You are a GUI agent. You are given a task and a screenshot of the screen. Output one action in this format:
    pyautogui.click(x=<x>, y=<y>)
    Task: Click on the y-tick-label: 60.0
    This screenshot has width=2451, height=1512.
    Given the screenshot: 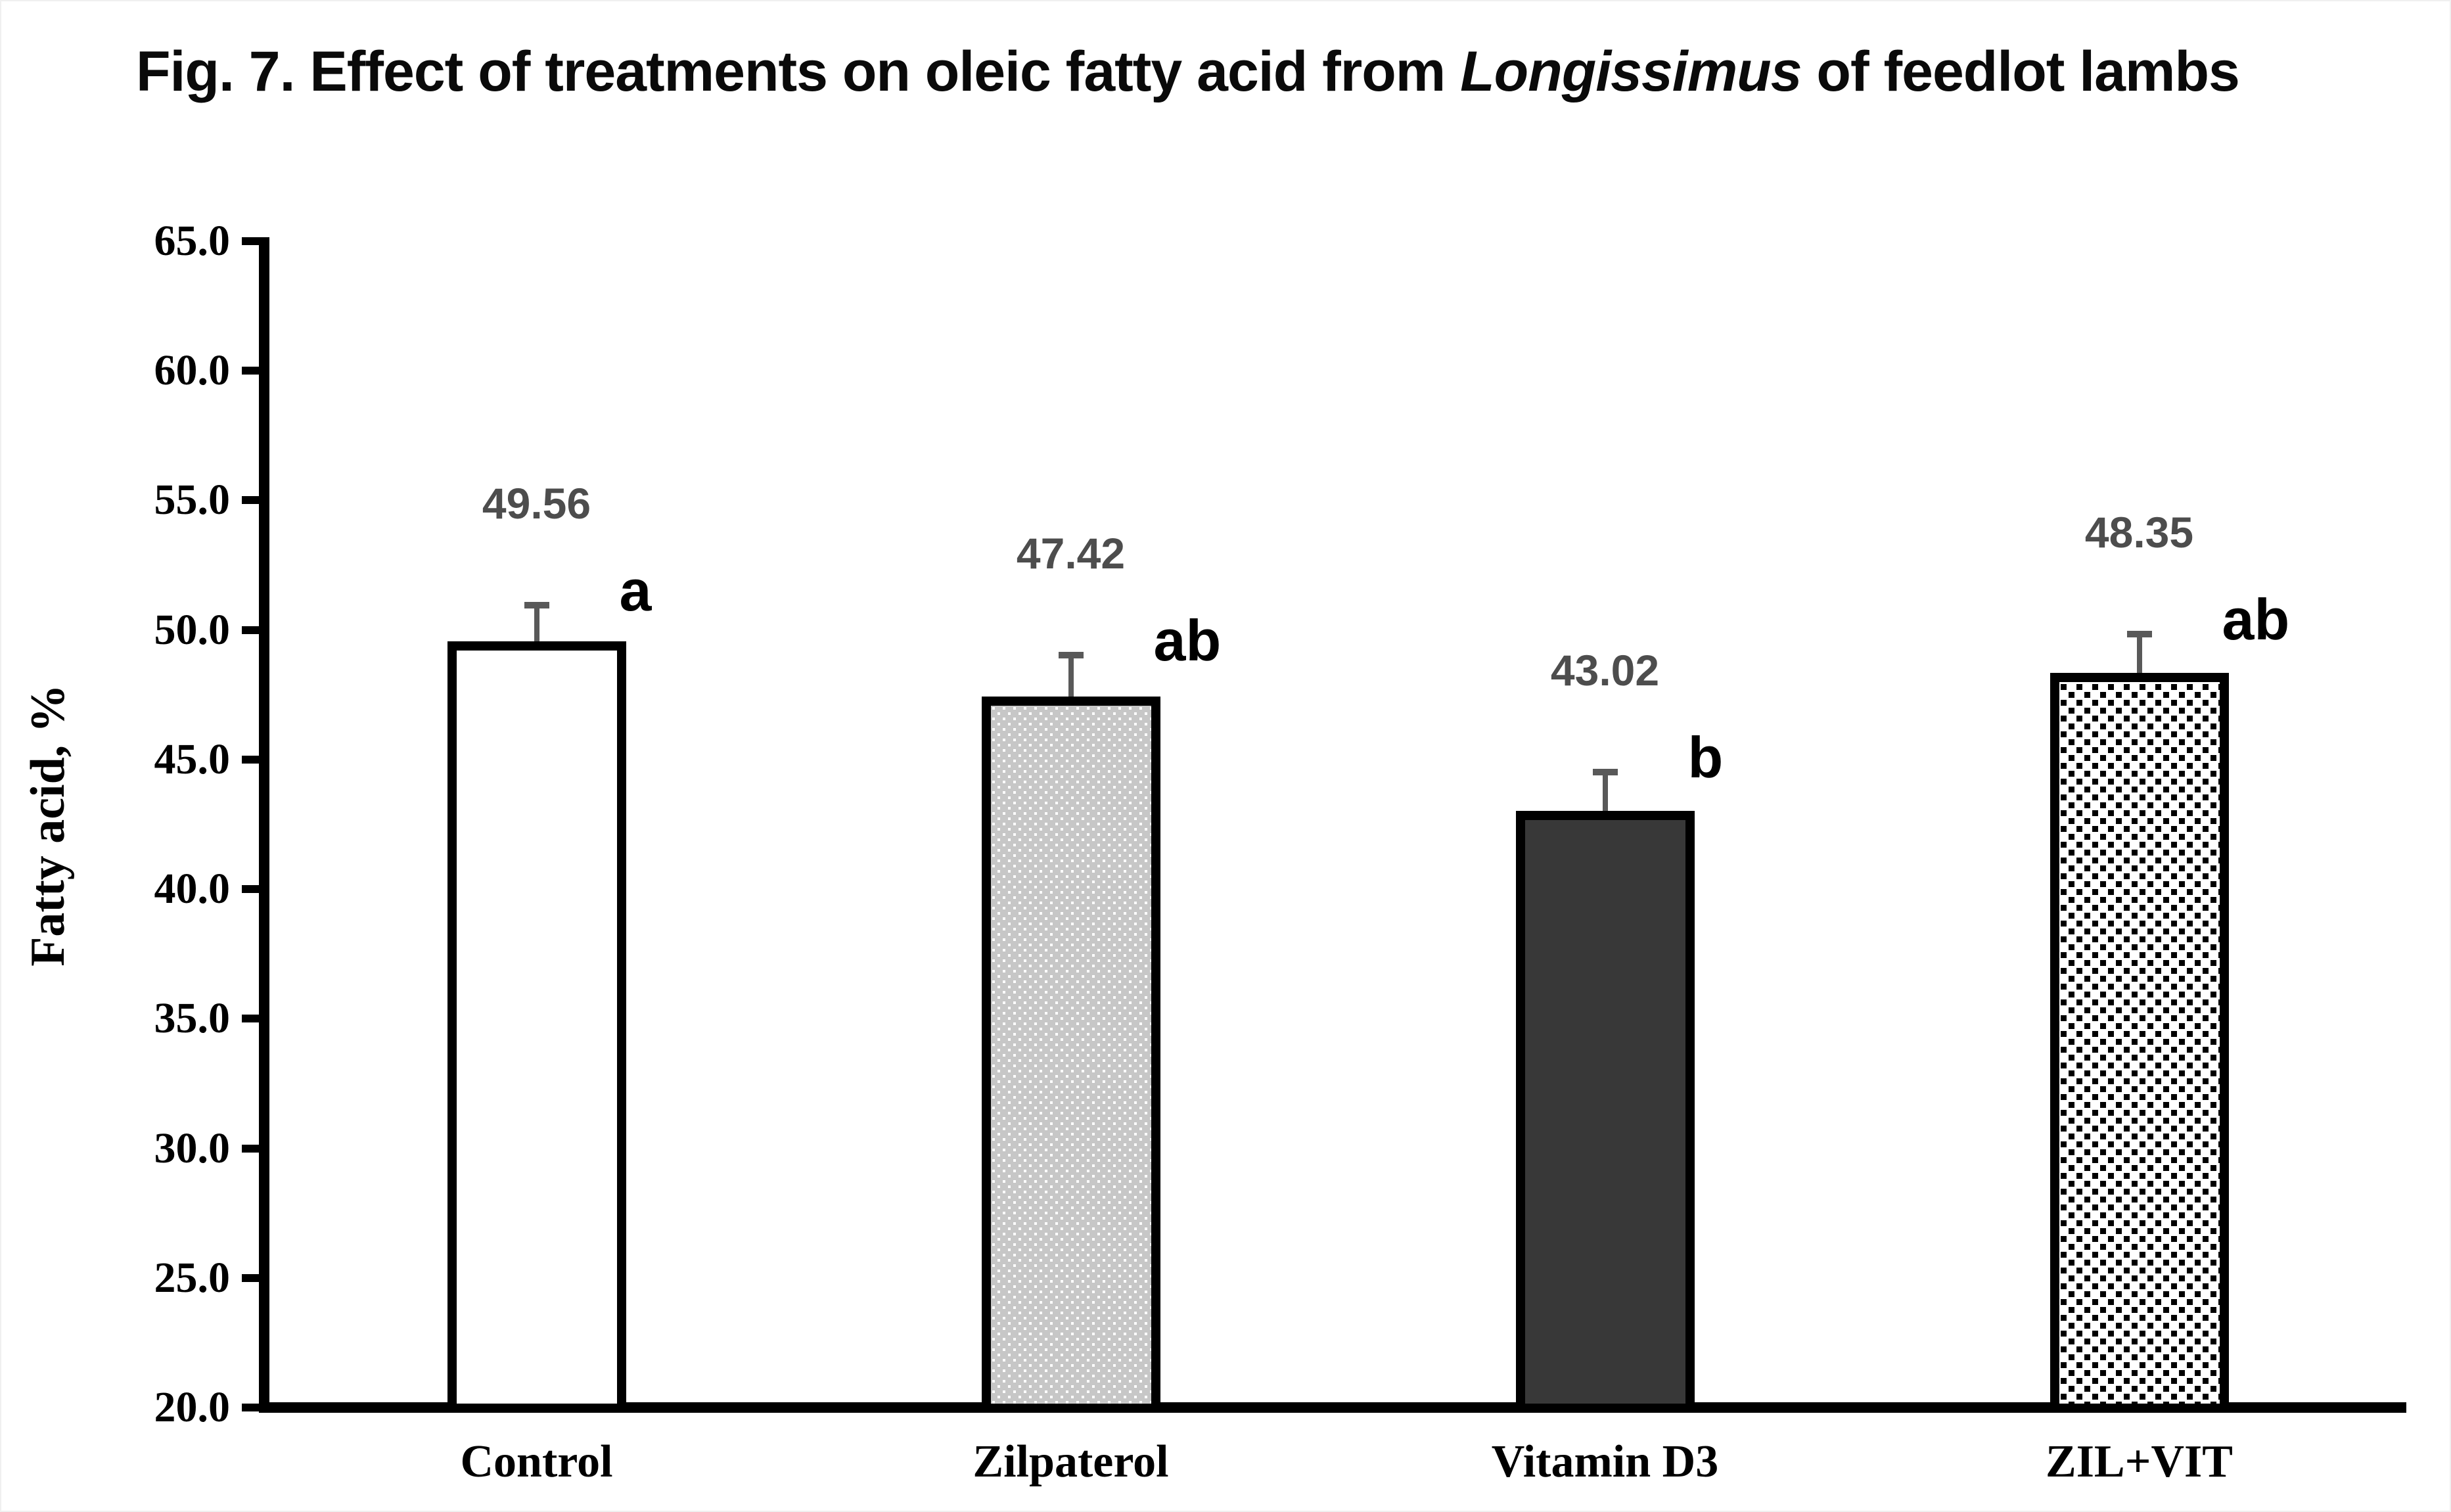 What is the action you would take?
    pyautogui.click(x=192, y=370)
    